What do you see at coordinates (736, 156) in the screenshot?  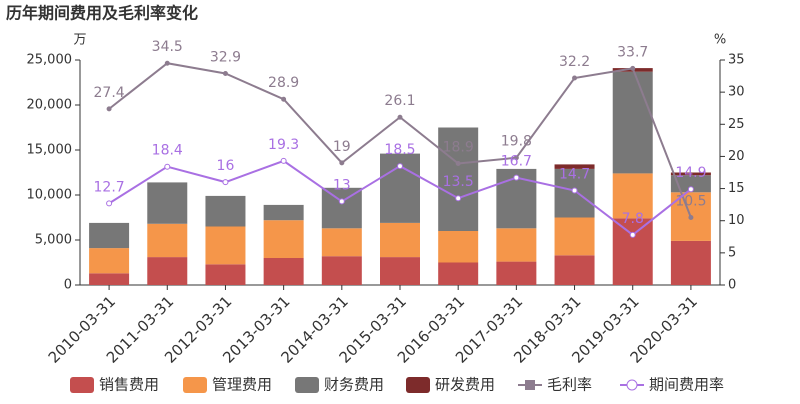 I see `y2-tick-label: 20` at bounding box center [736, 156].